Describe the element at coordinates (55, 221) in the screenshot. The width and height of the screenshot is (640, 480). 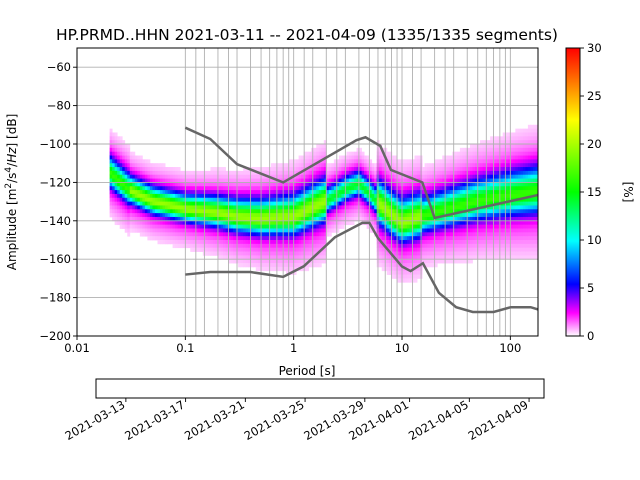
I see `y-tick-label: −140` at that location.